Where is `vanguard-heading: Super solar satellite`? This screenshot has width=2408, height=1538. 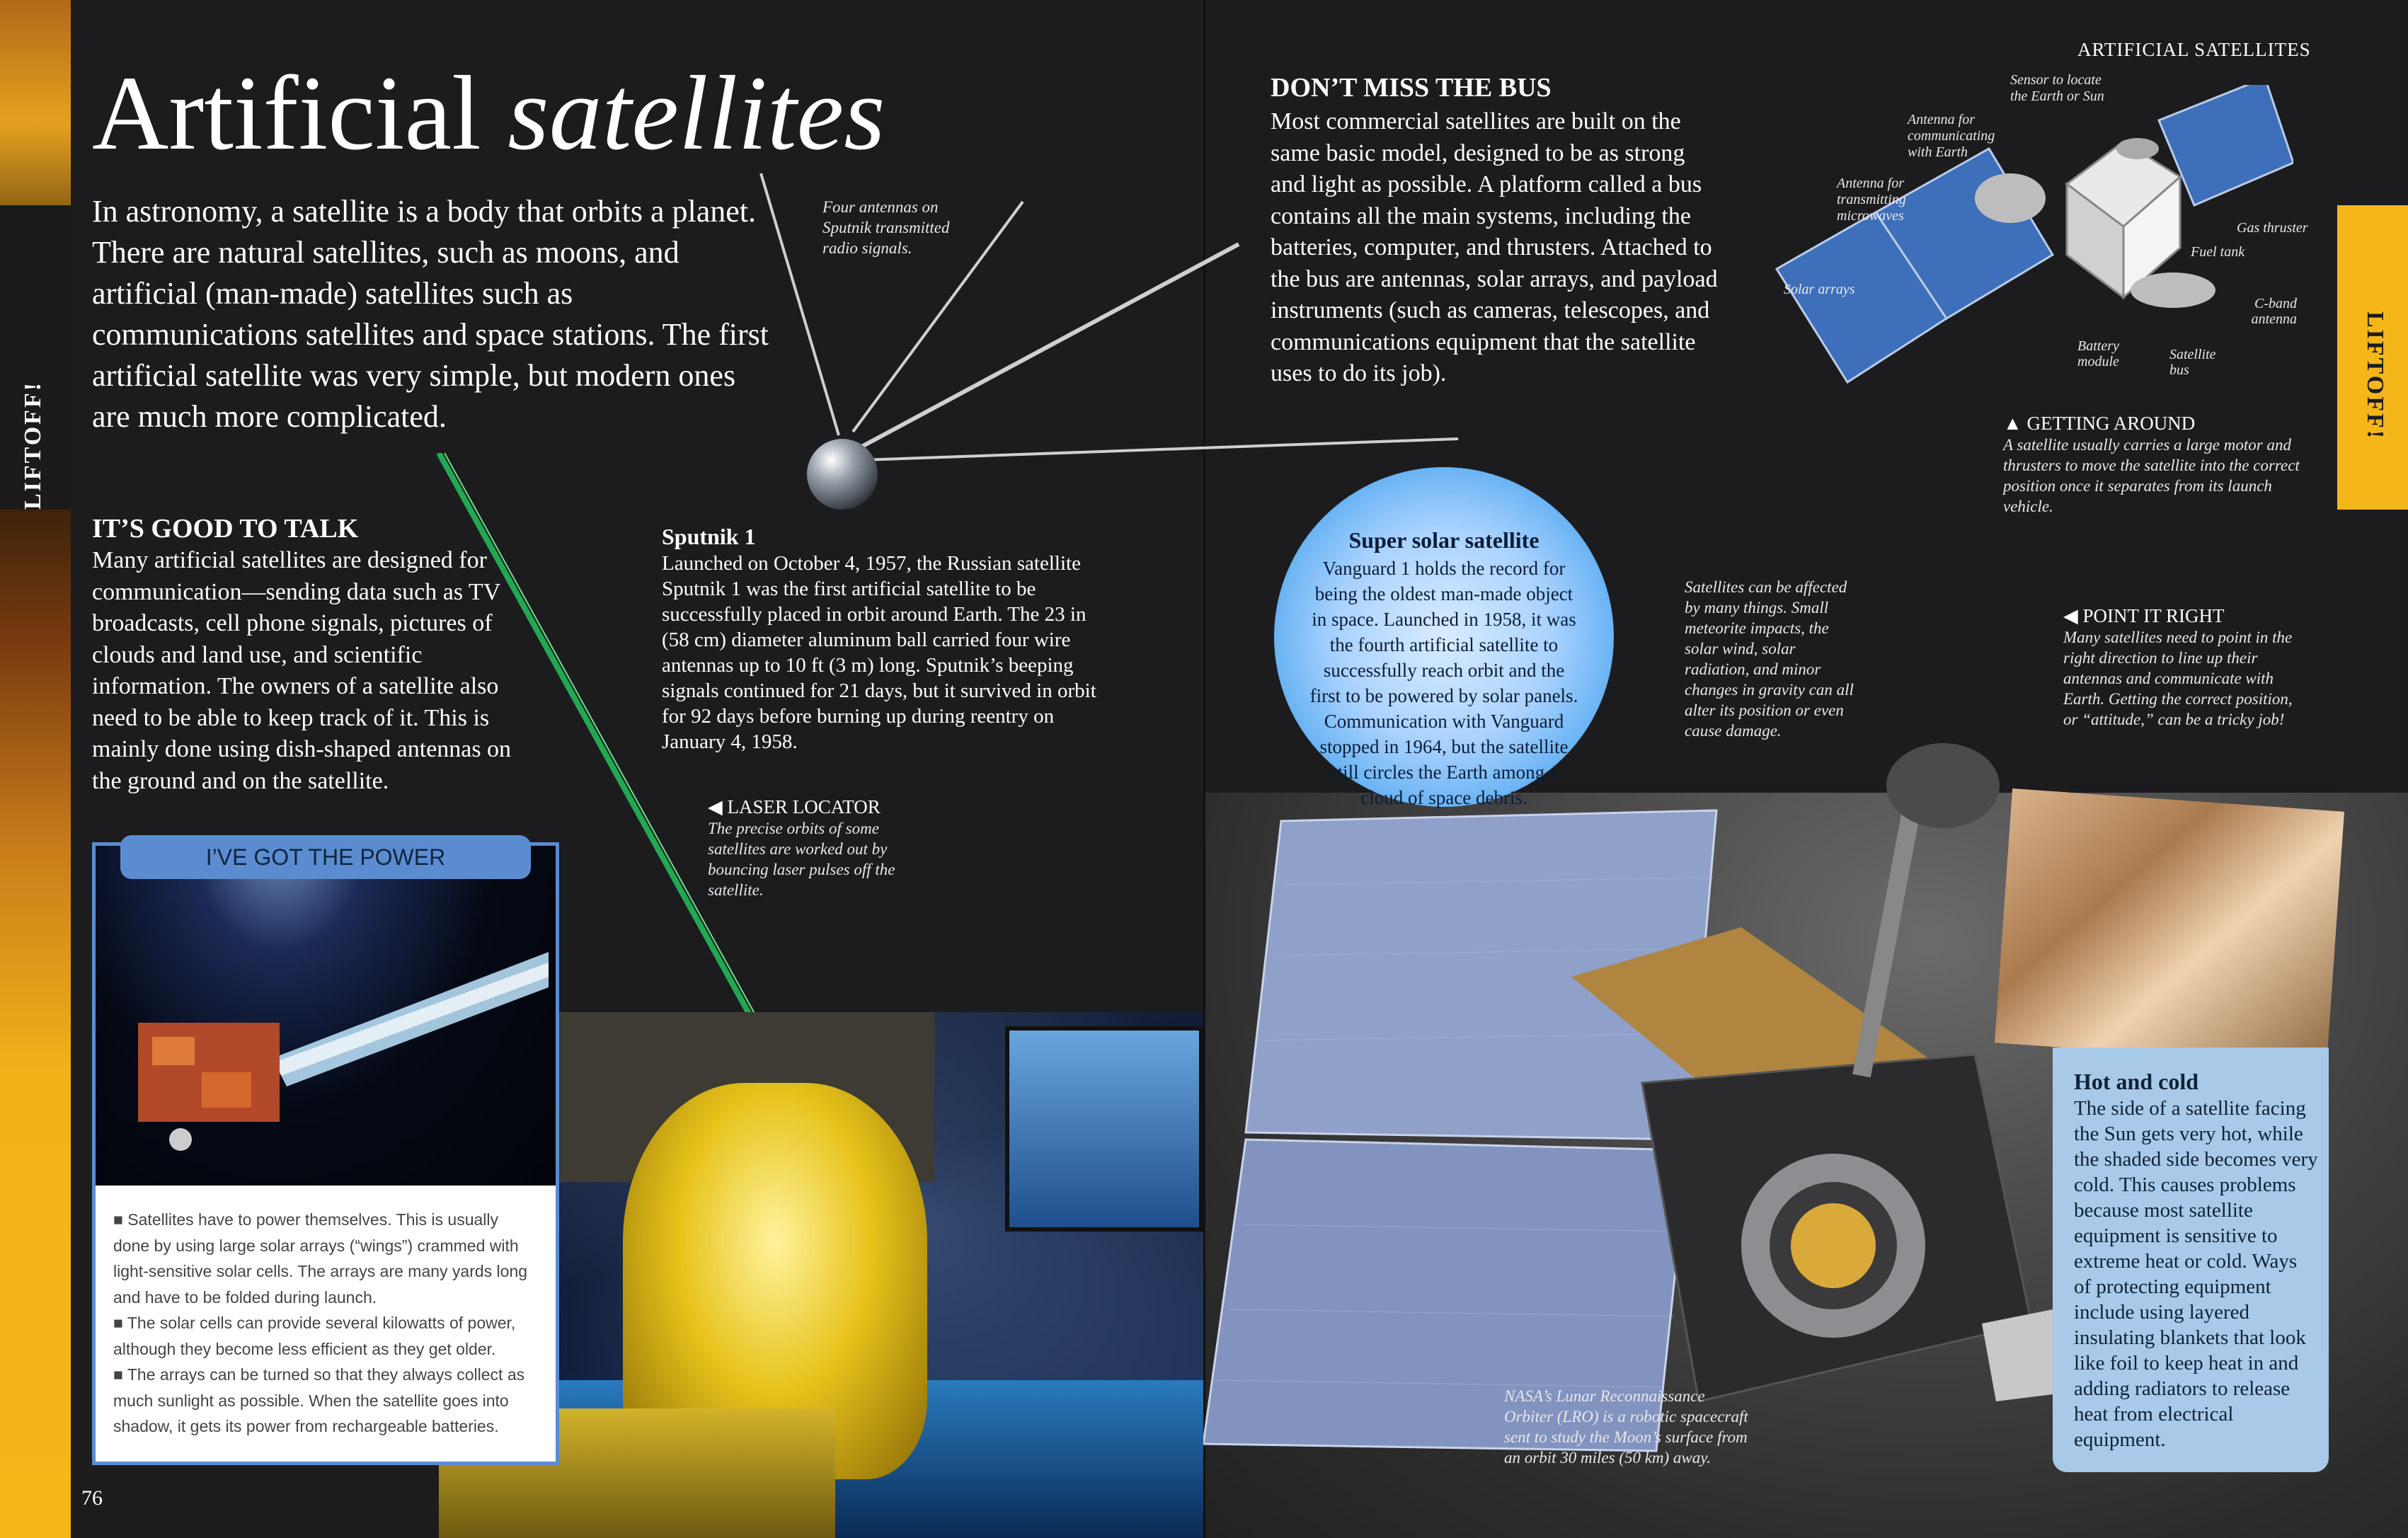
vanguard-heading: Super solar satellite is located at coordinates (1444, 540).